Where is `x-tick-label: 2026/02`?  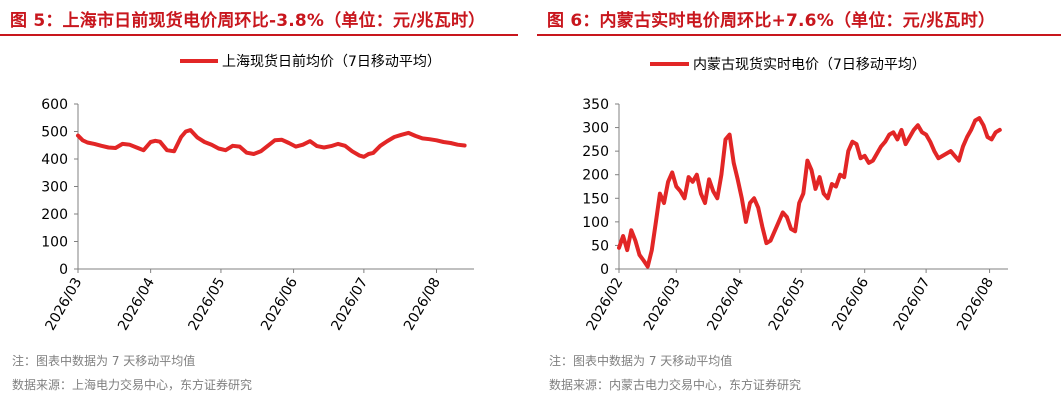
x-tick-label: 2026/02 is located at coordinates (605, 304).